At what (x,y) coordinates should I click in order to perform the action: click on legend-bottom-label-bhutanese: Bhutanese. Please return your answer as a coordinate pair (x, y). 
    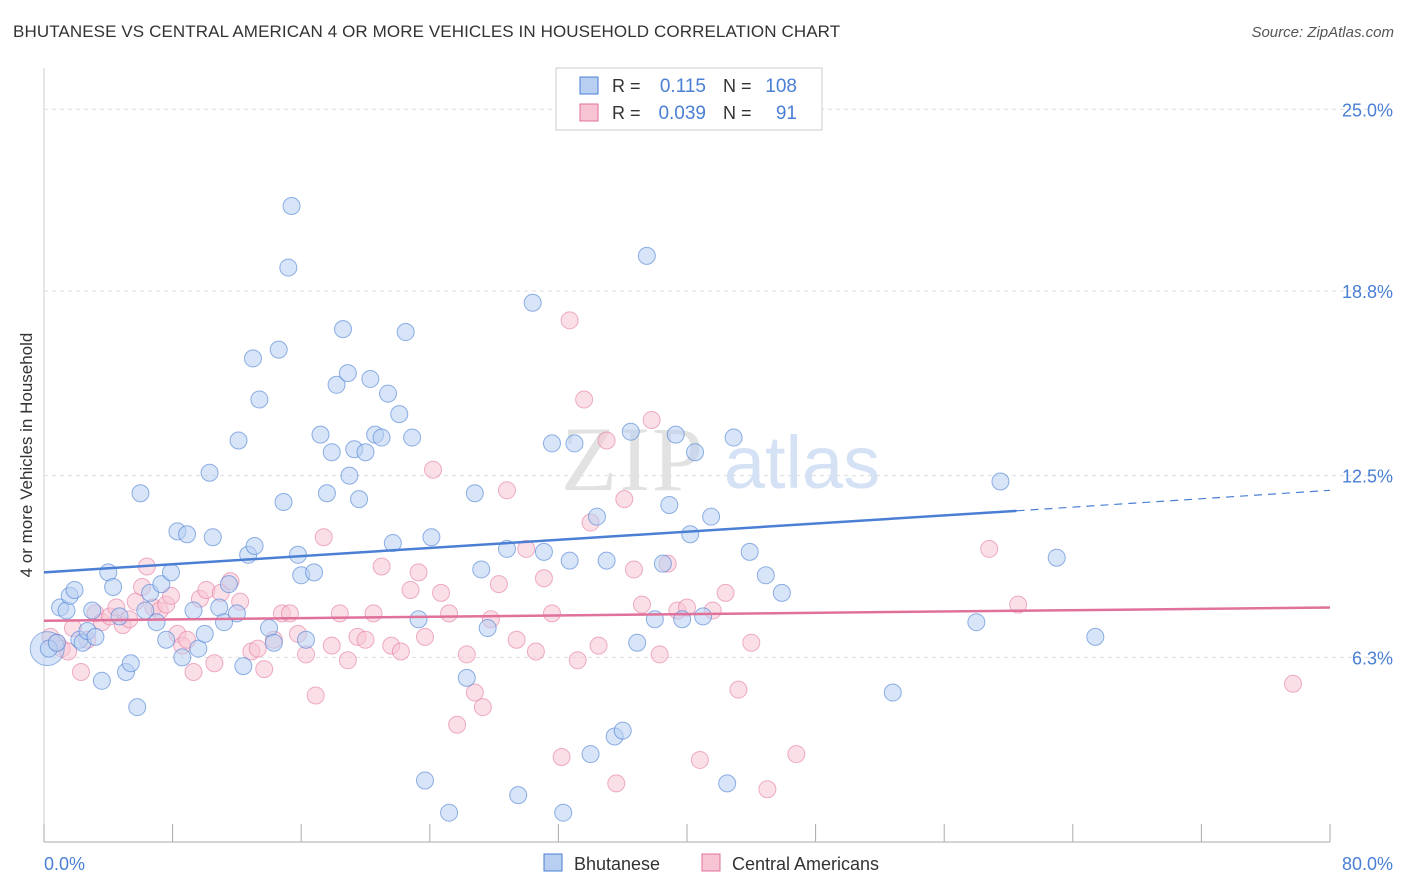
    Looking at the image, I should click on (617, 864).